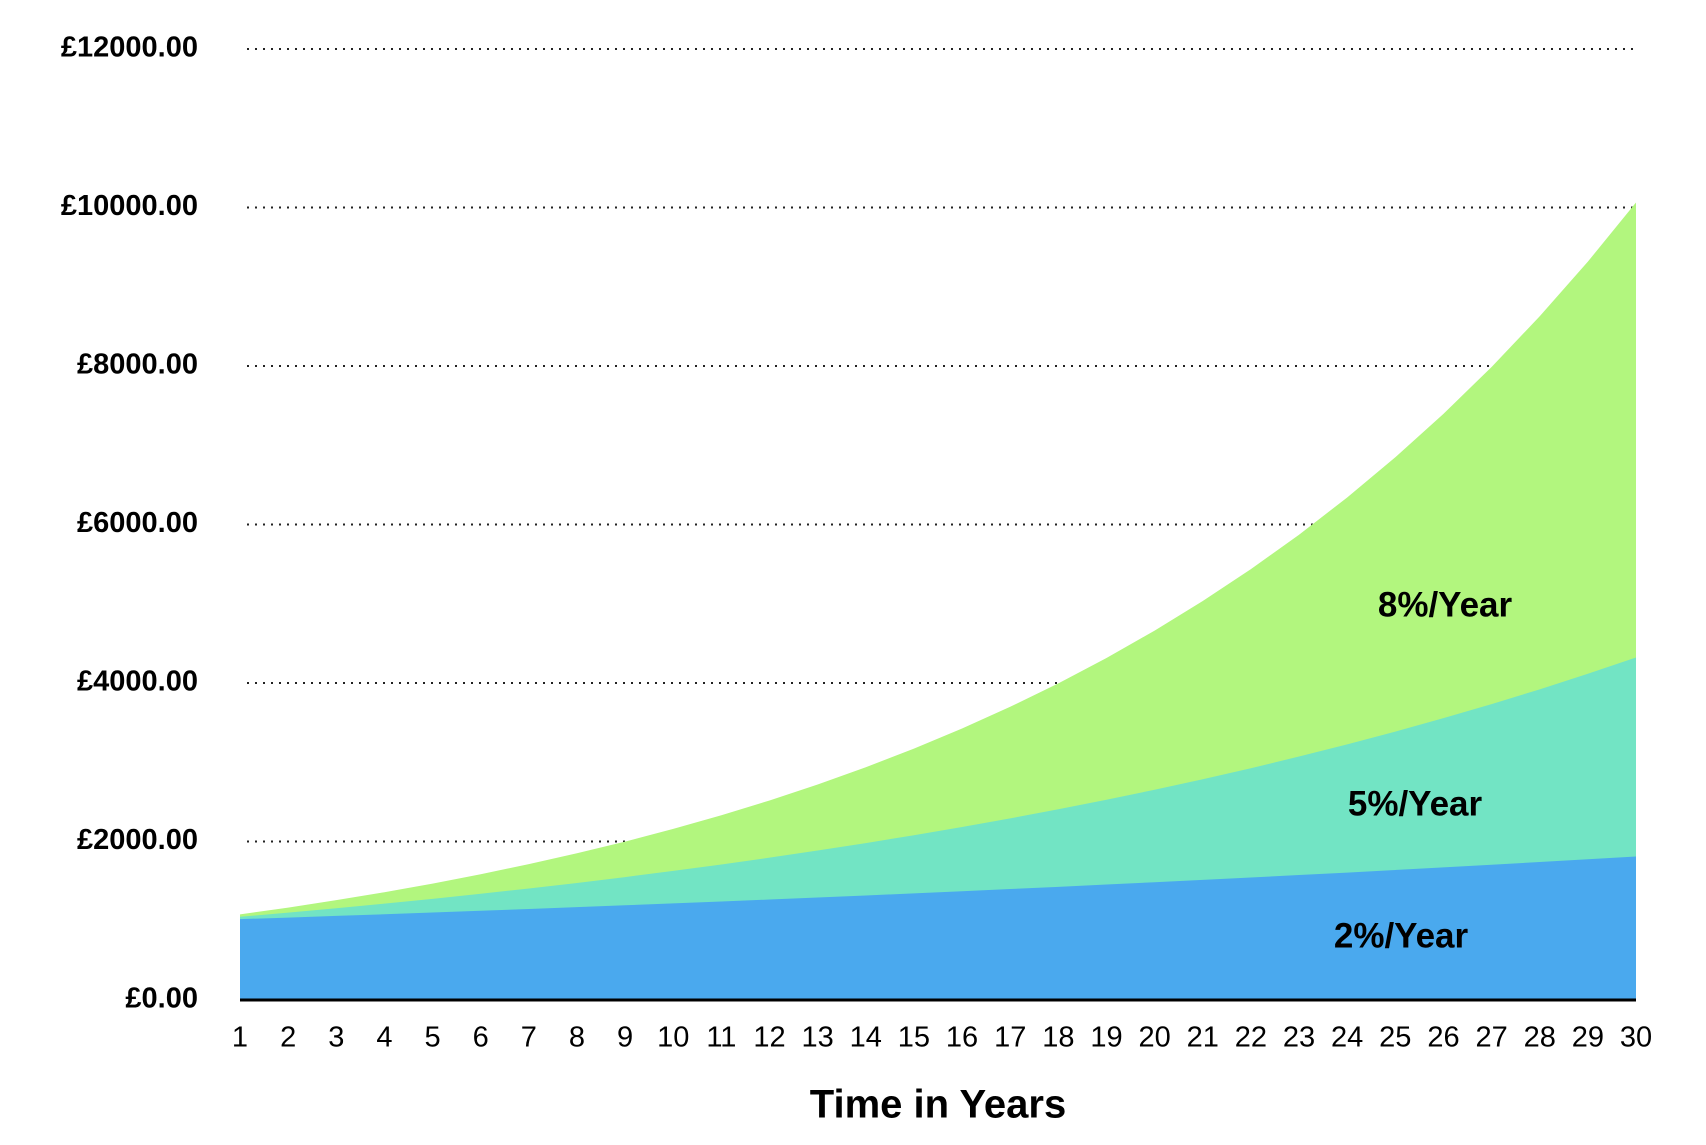 This screenshot has height=1145, width=1706. Describe the element at coordinates (938, 928) in the screenshot. I see `area` at that location.